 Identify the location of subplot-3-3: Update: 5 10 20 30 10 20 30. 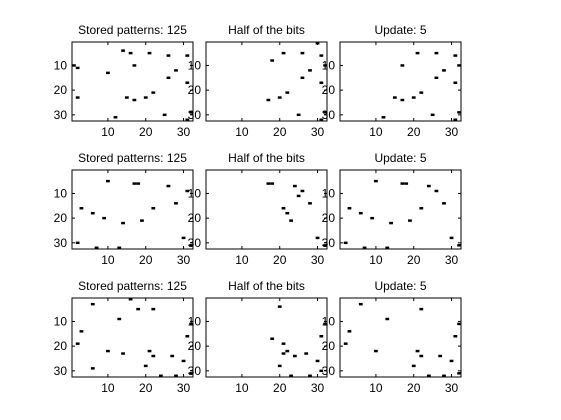
(392, 337).